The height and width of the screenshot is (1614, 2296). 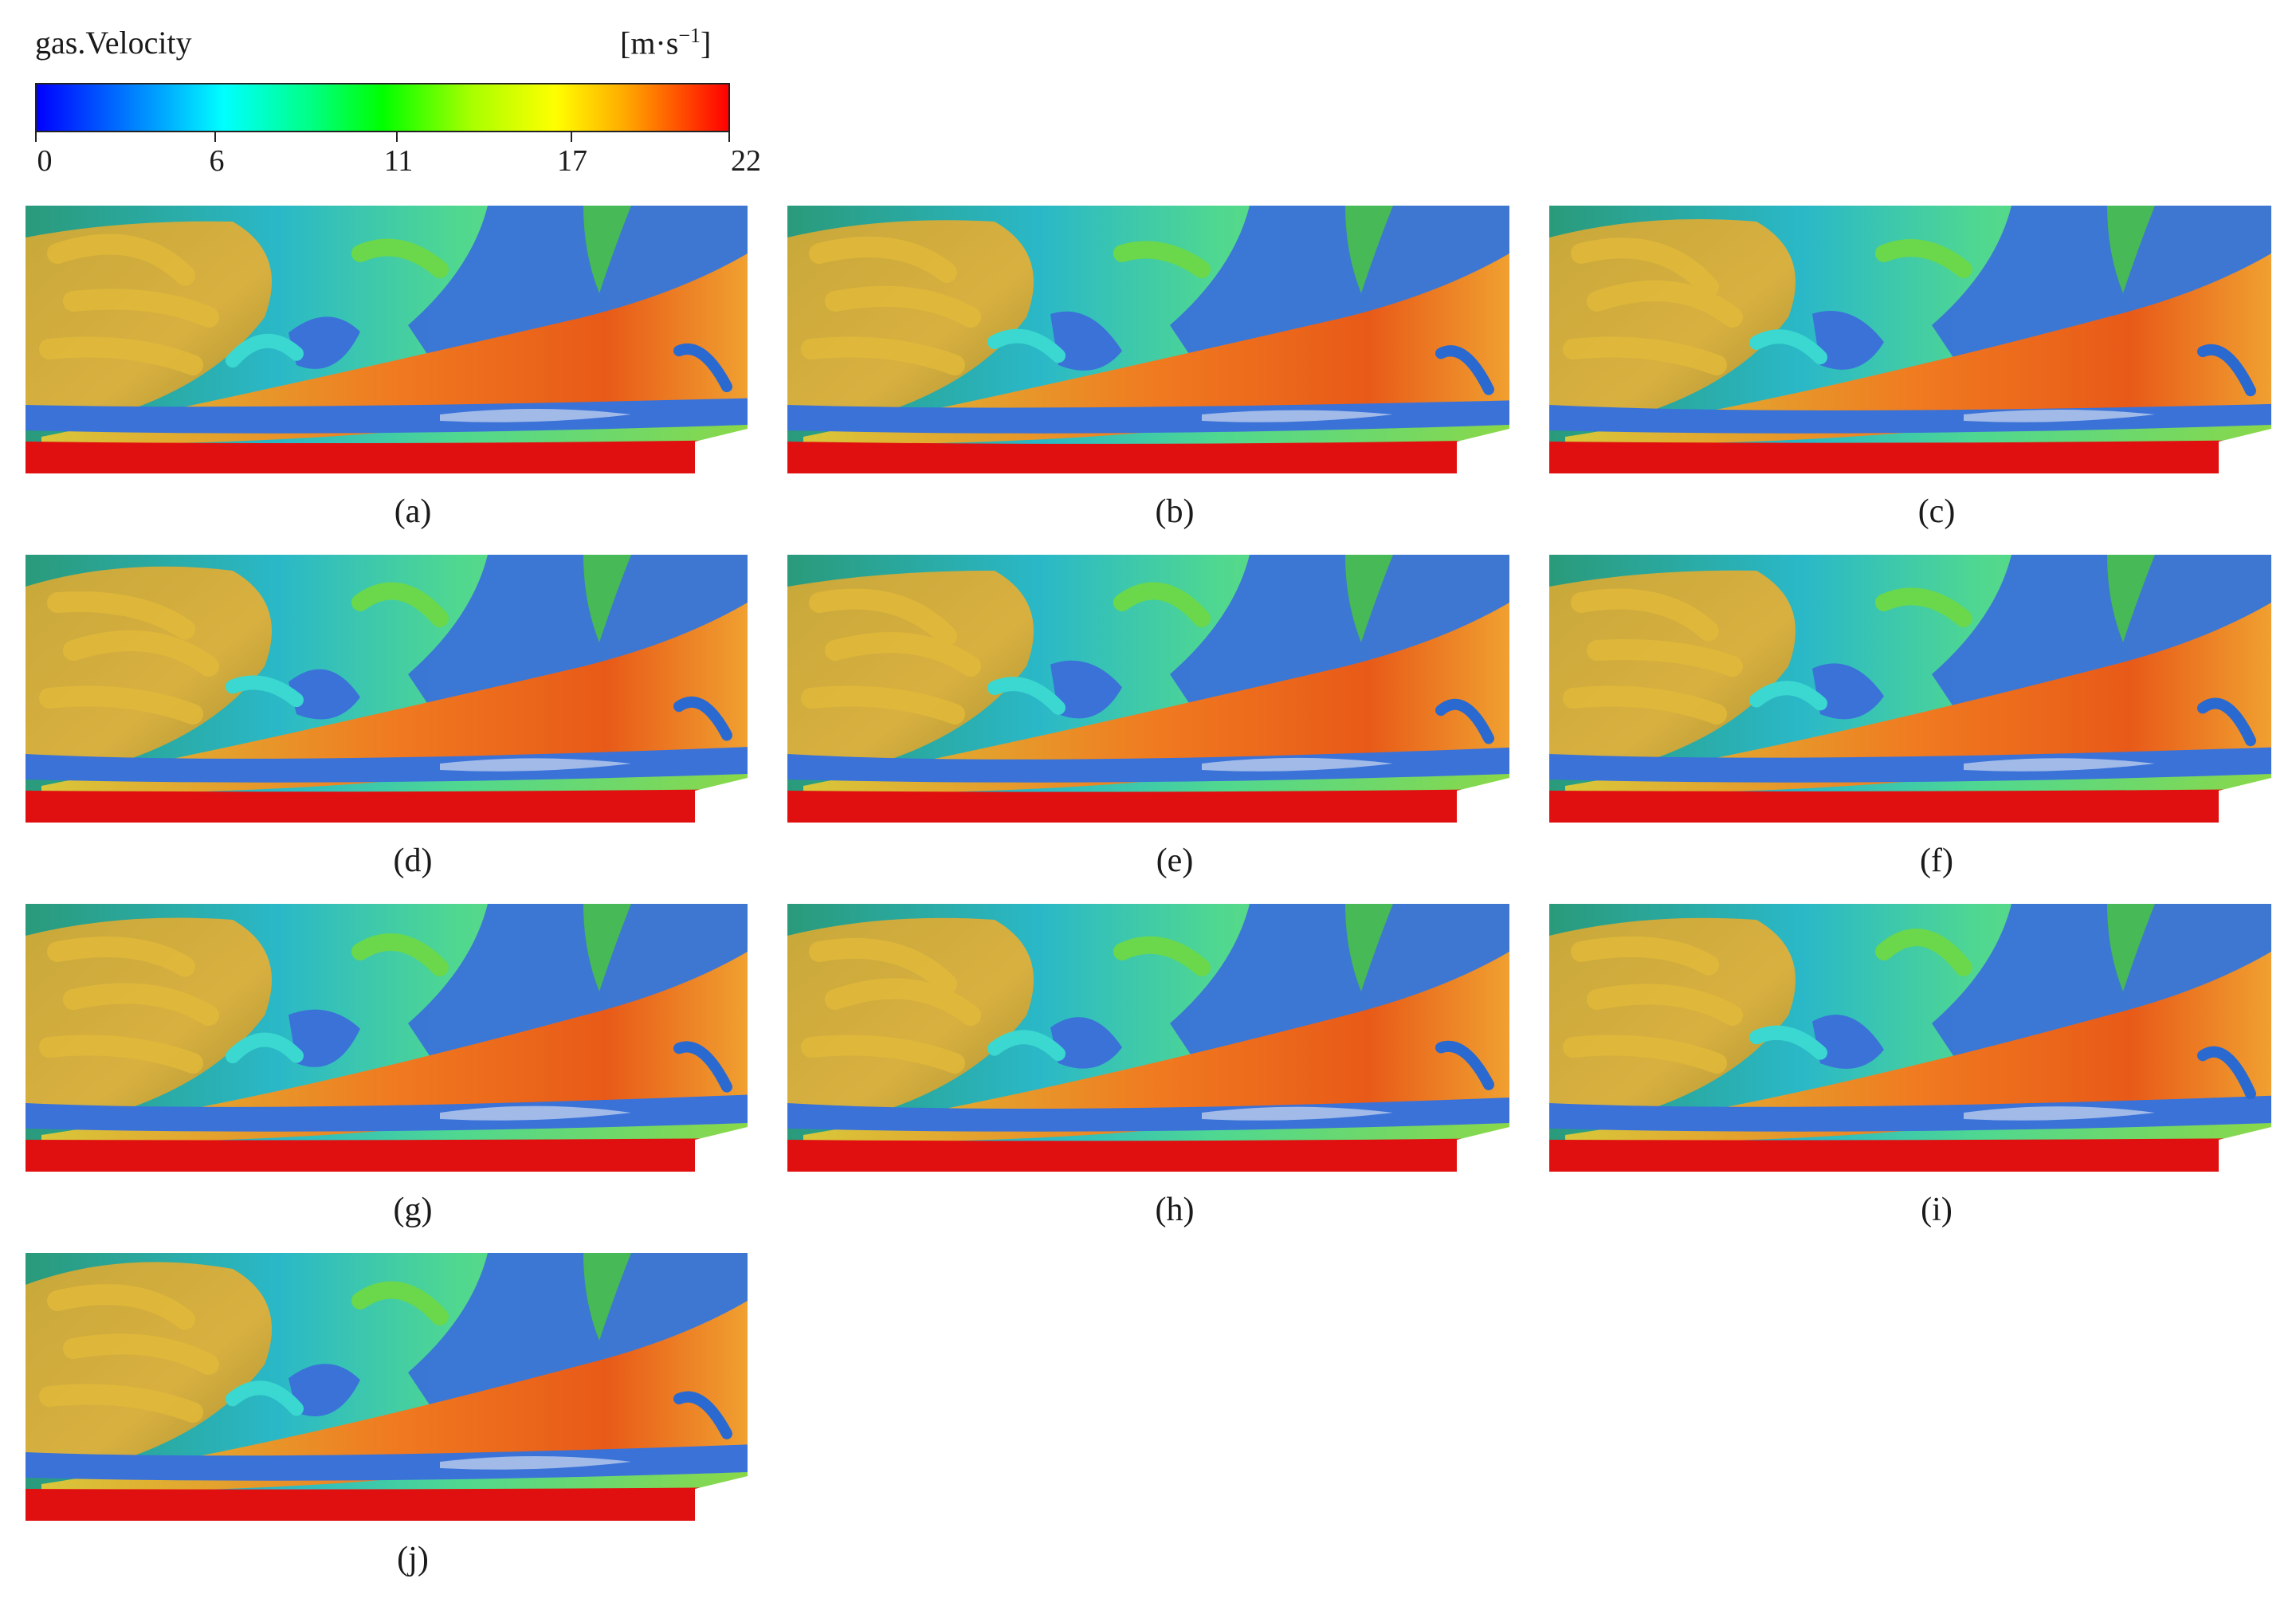 I want to click on colorbar, so click(x=382, y=107).